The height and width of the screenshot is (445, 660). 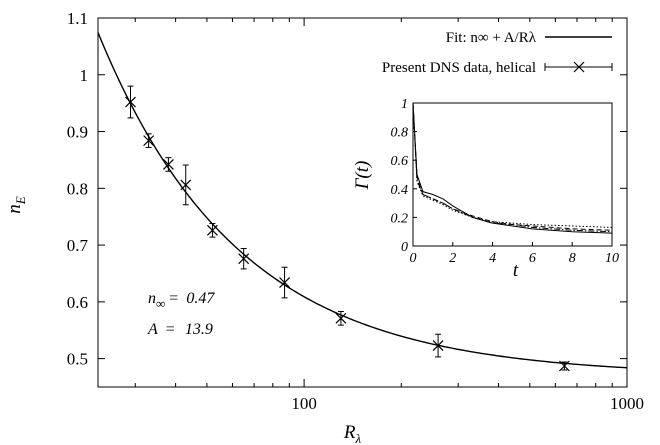 I want to click on inset-x-tick-label: 10, so click(x=612, y=258).